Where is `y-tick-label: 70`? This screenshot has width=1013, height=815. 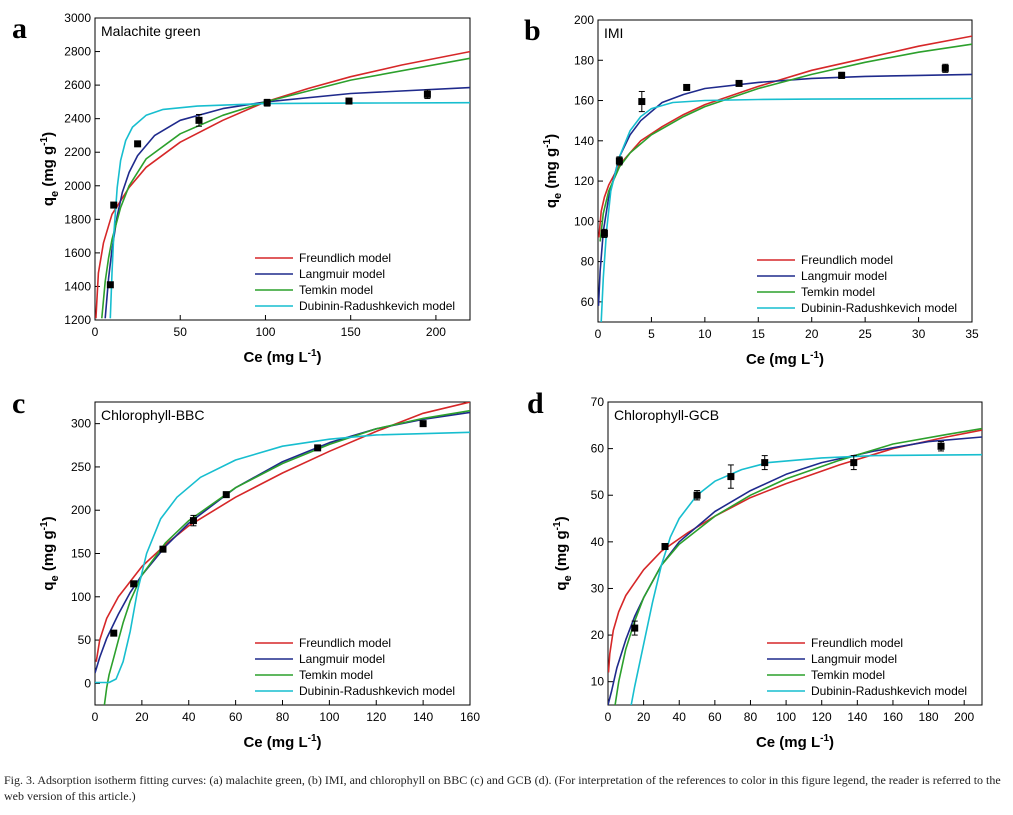
y-tick-label: 70 is located at coordinates (598, 402).